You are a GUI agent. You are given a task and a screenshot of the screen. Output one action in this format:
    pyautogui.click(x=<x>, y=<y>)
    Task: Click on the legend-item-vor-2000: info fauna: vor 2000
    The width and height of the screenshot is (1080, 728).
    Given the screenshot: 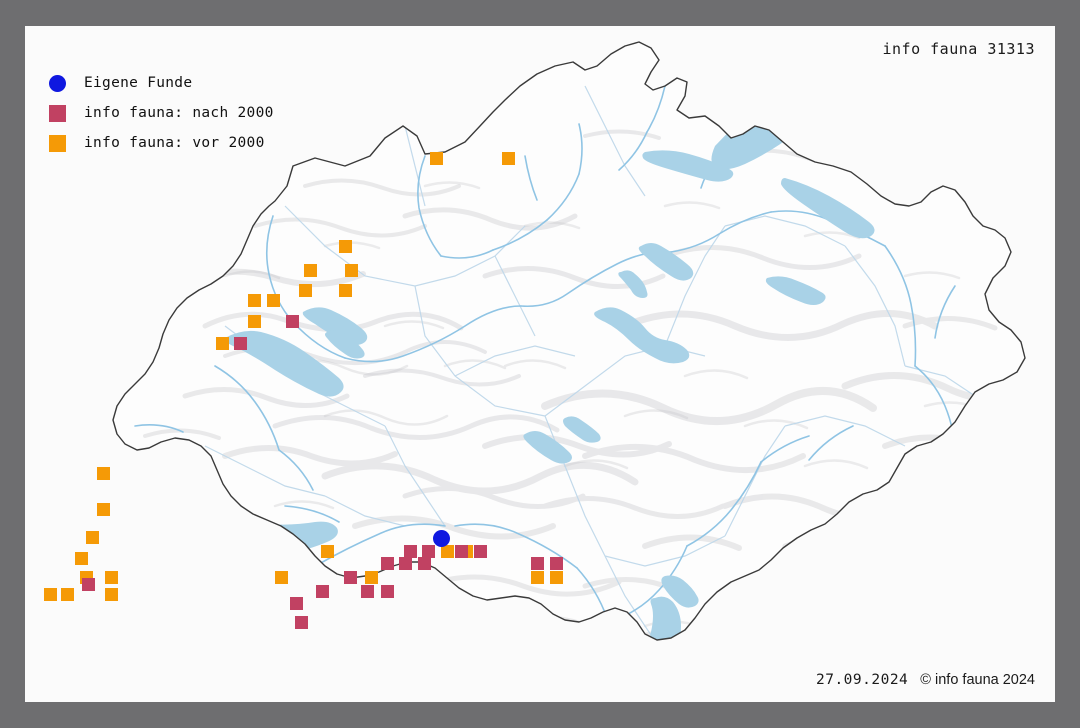 What is the action you would take?
    pyautogui.click(x=156, y=143)
    